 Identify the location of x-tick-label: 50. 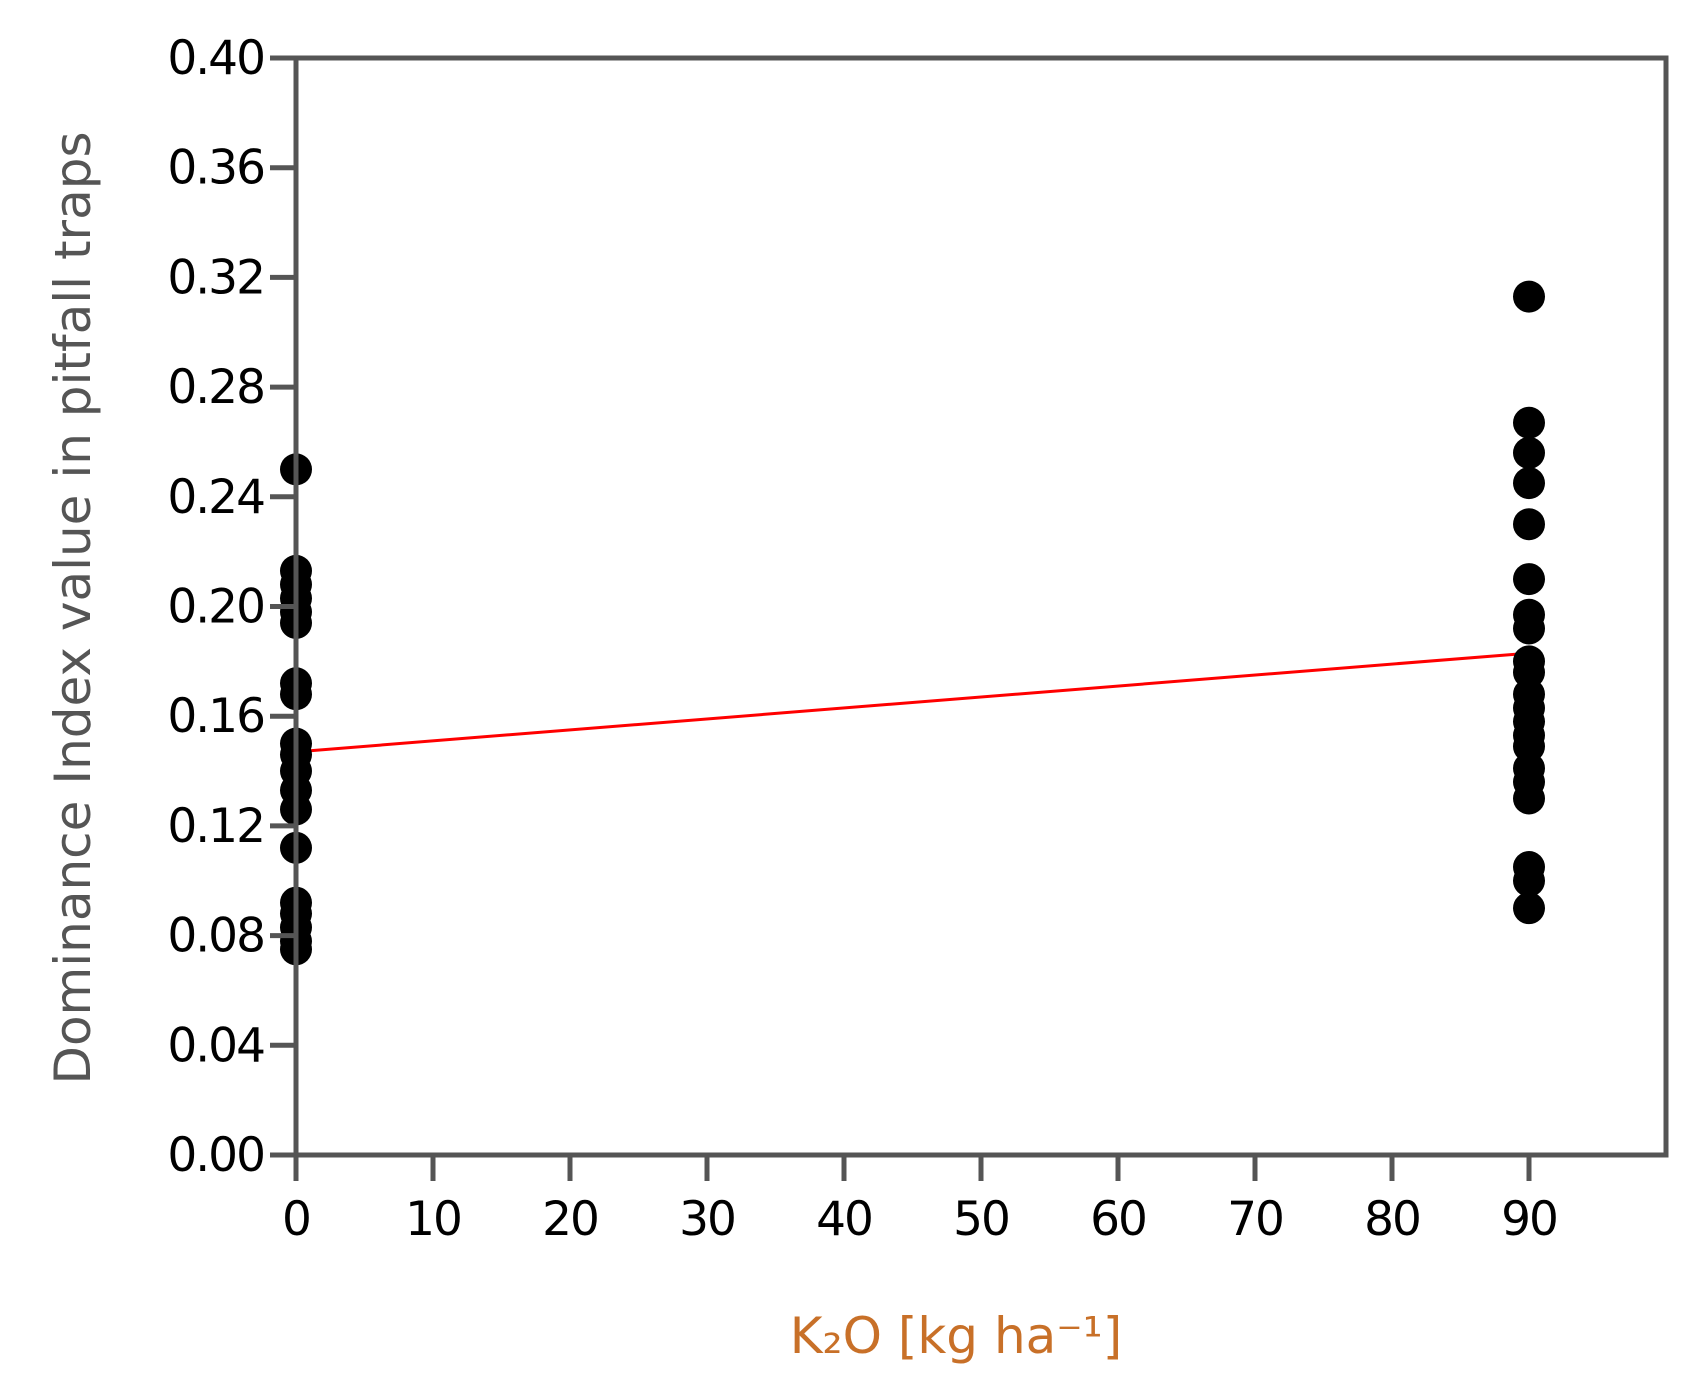
(981, 1219).